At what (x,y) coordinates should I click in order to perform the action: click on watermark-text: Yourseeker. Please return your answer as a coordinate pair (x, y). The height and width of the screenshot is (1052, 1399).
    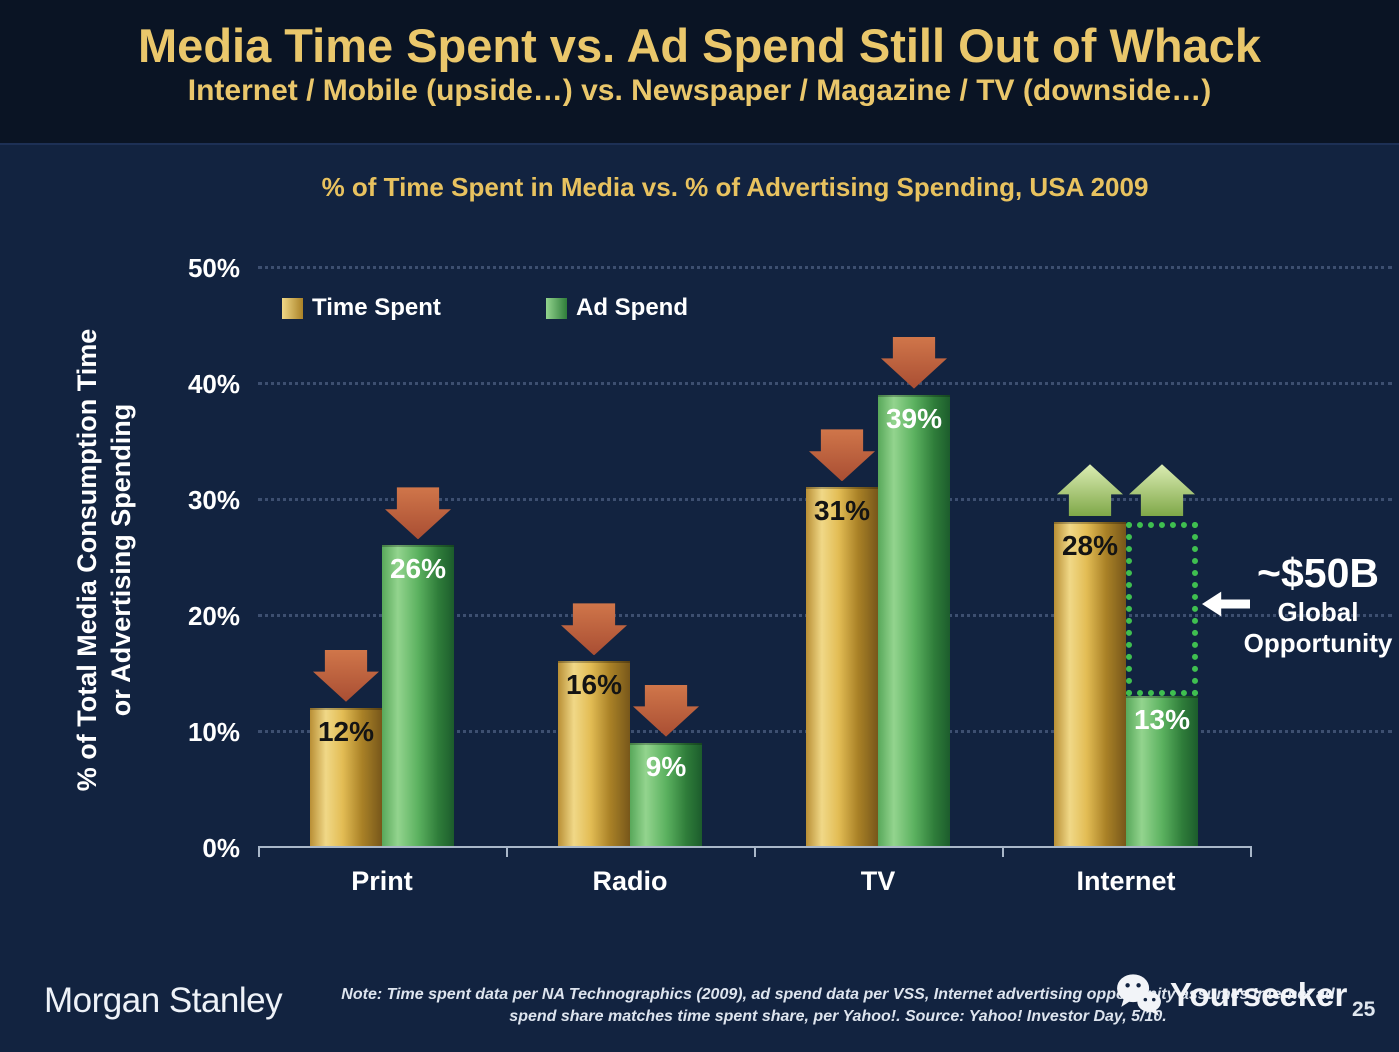
    Looking at the image, I should click on (1259, 994).